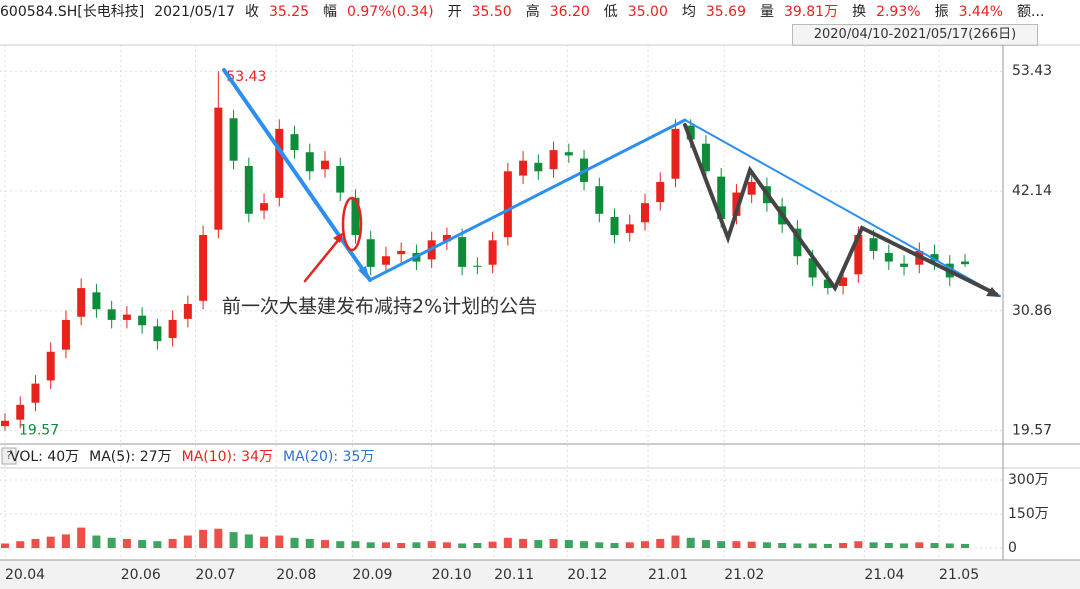  Describe the element at coordinates (25, 575) in the screenshot. I see `x-tick-label: 20.04` at that location.